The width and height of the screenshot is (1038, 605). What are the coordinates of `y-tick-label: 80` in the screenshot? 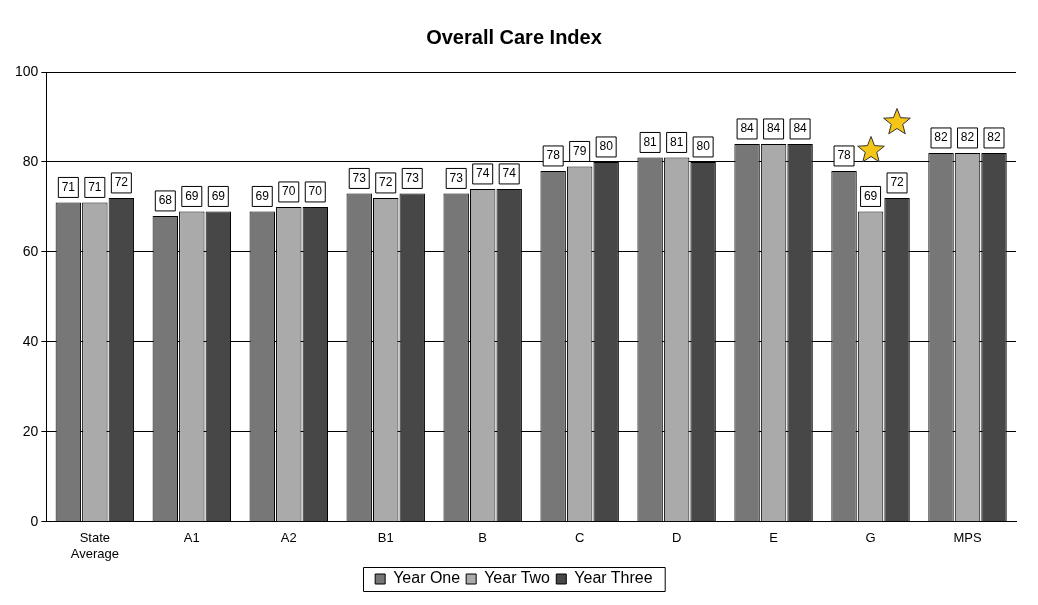 It's located at (30, 160).